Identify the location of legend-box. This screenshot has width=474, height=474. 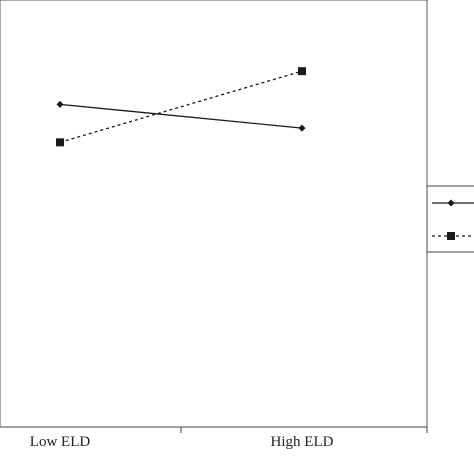
(450, 219).